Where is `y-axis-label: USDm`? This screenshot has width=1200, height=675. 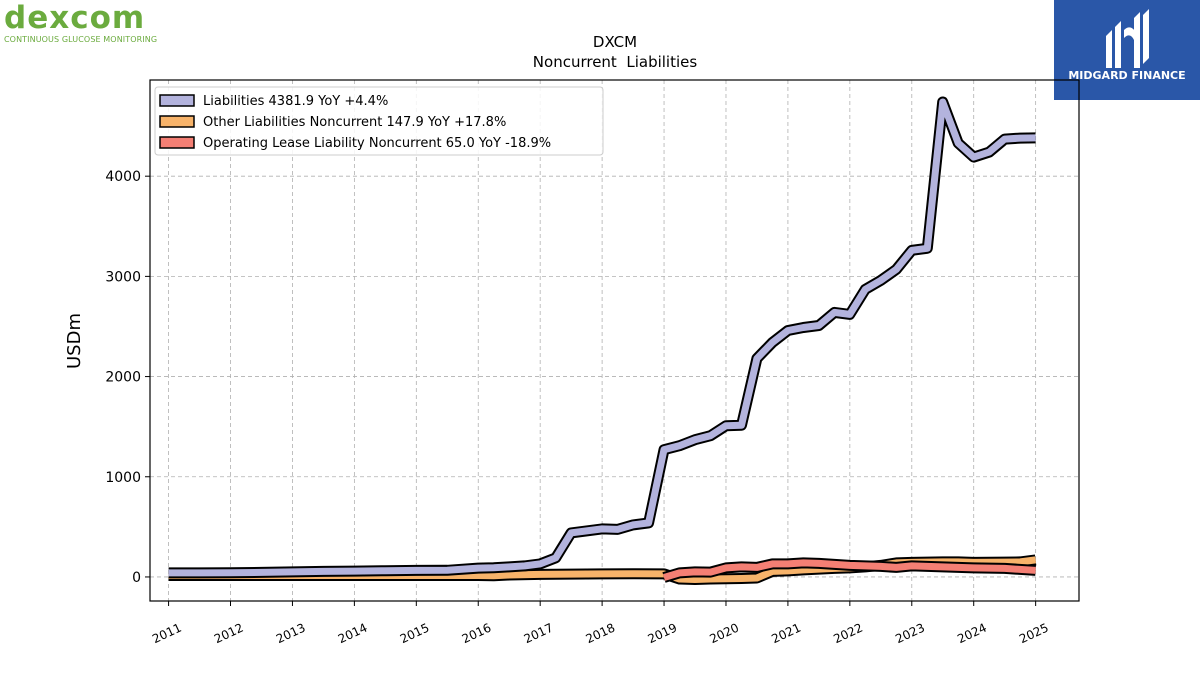 y-axis-label: USDm is located at coordinates (74, 341).